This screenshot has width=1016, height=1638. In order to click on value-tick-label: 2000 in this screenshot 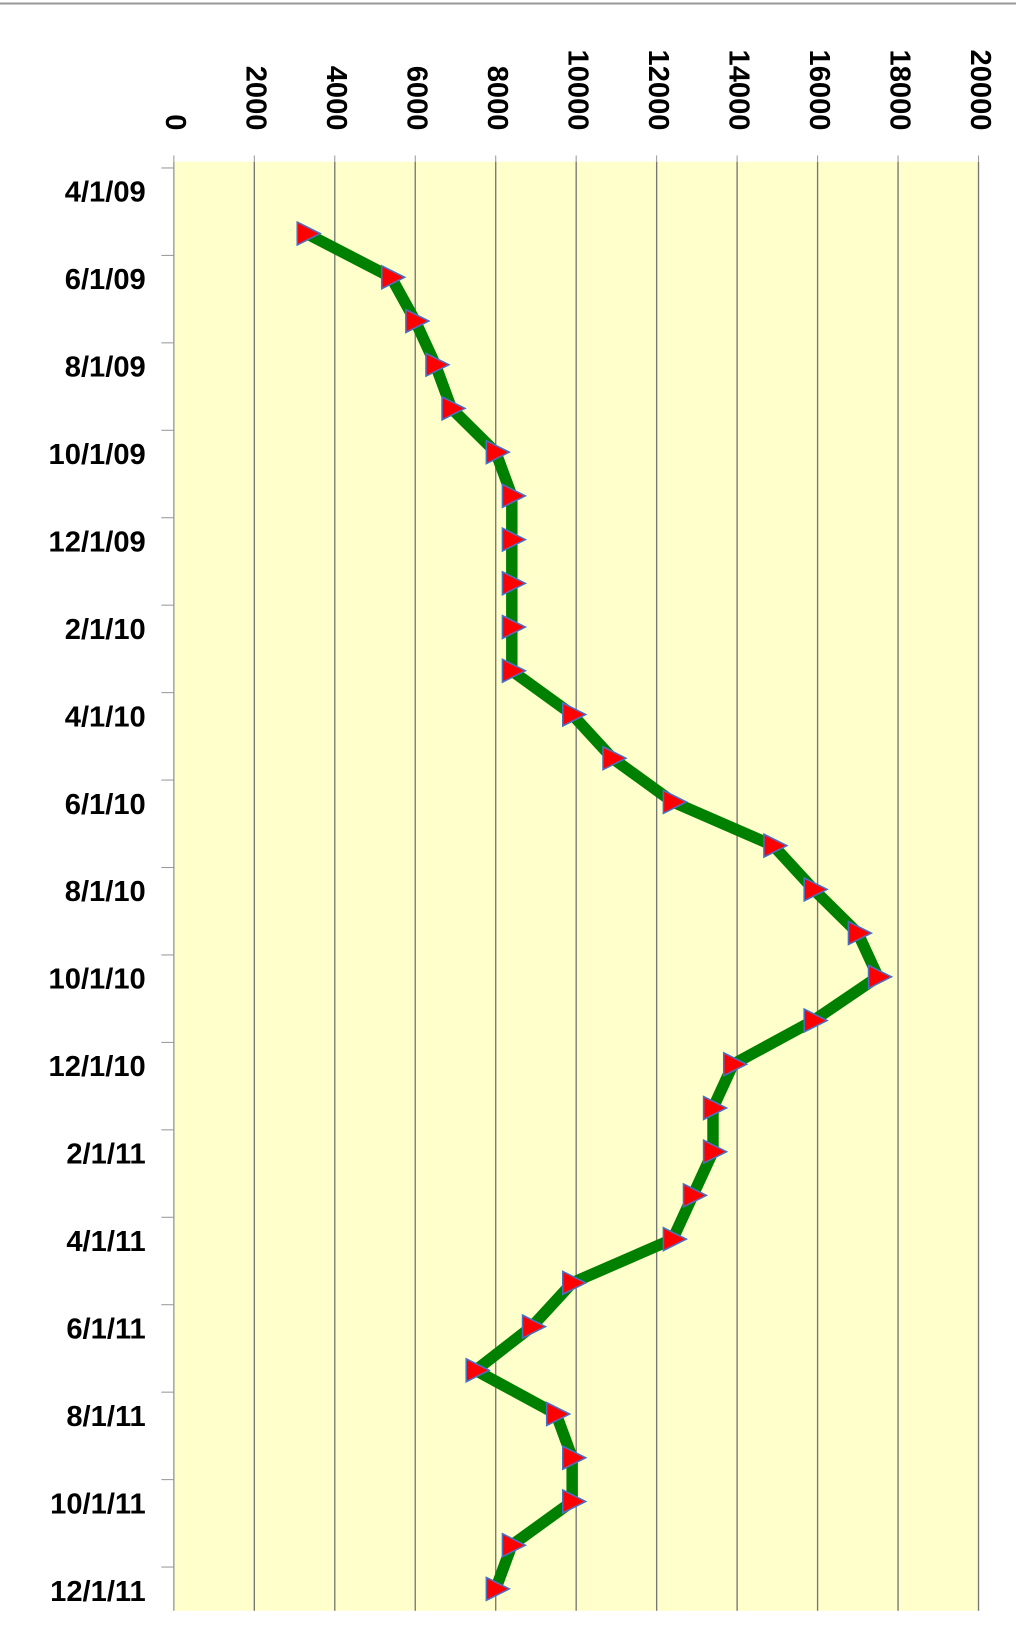, I will do `click(256, 98)`.